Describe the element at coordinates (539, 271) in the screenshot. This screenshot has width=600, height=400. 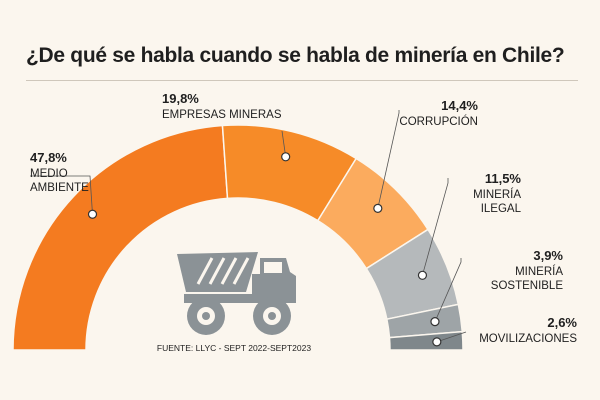
I see `slice-category-label-5: MINERÍA` at that location.